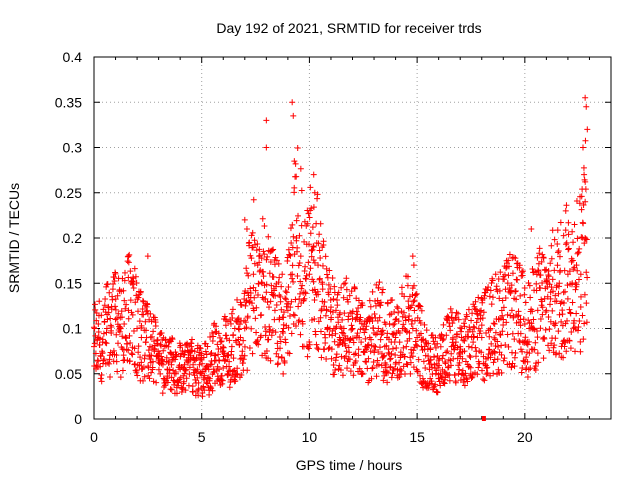  Describe the element at coordinates (73, 238) in the screenshot. I see `y-tick-label: 0.2` at that location.